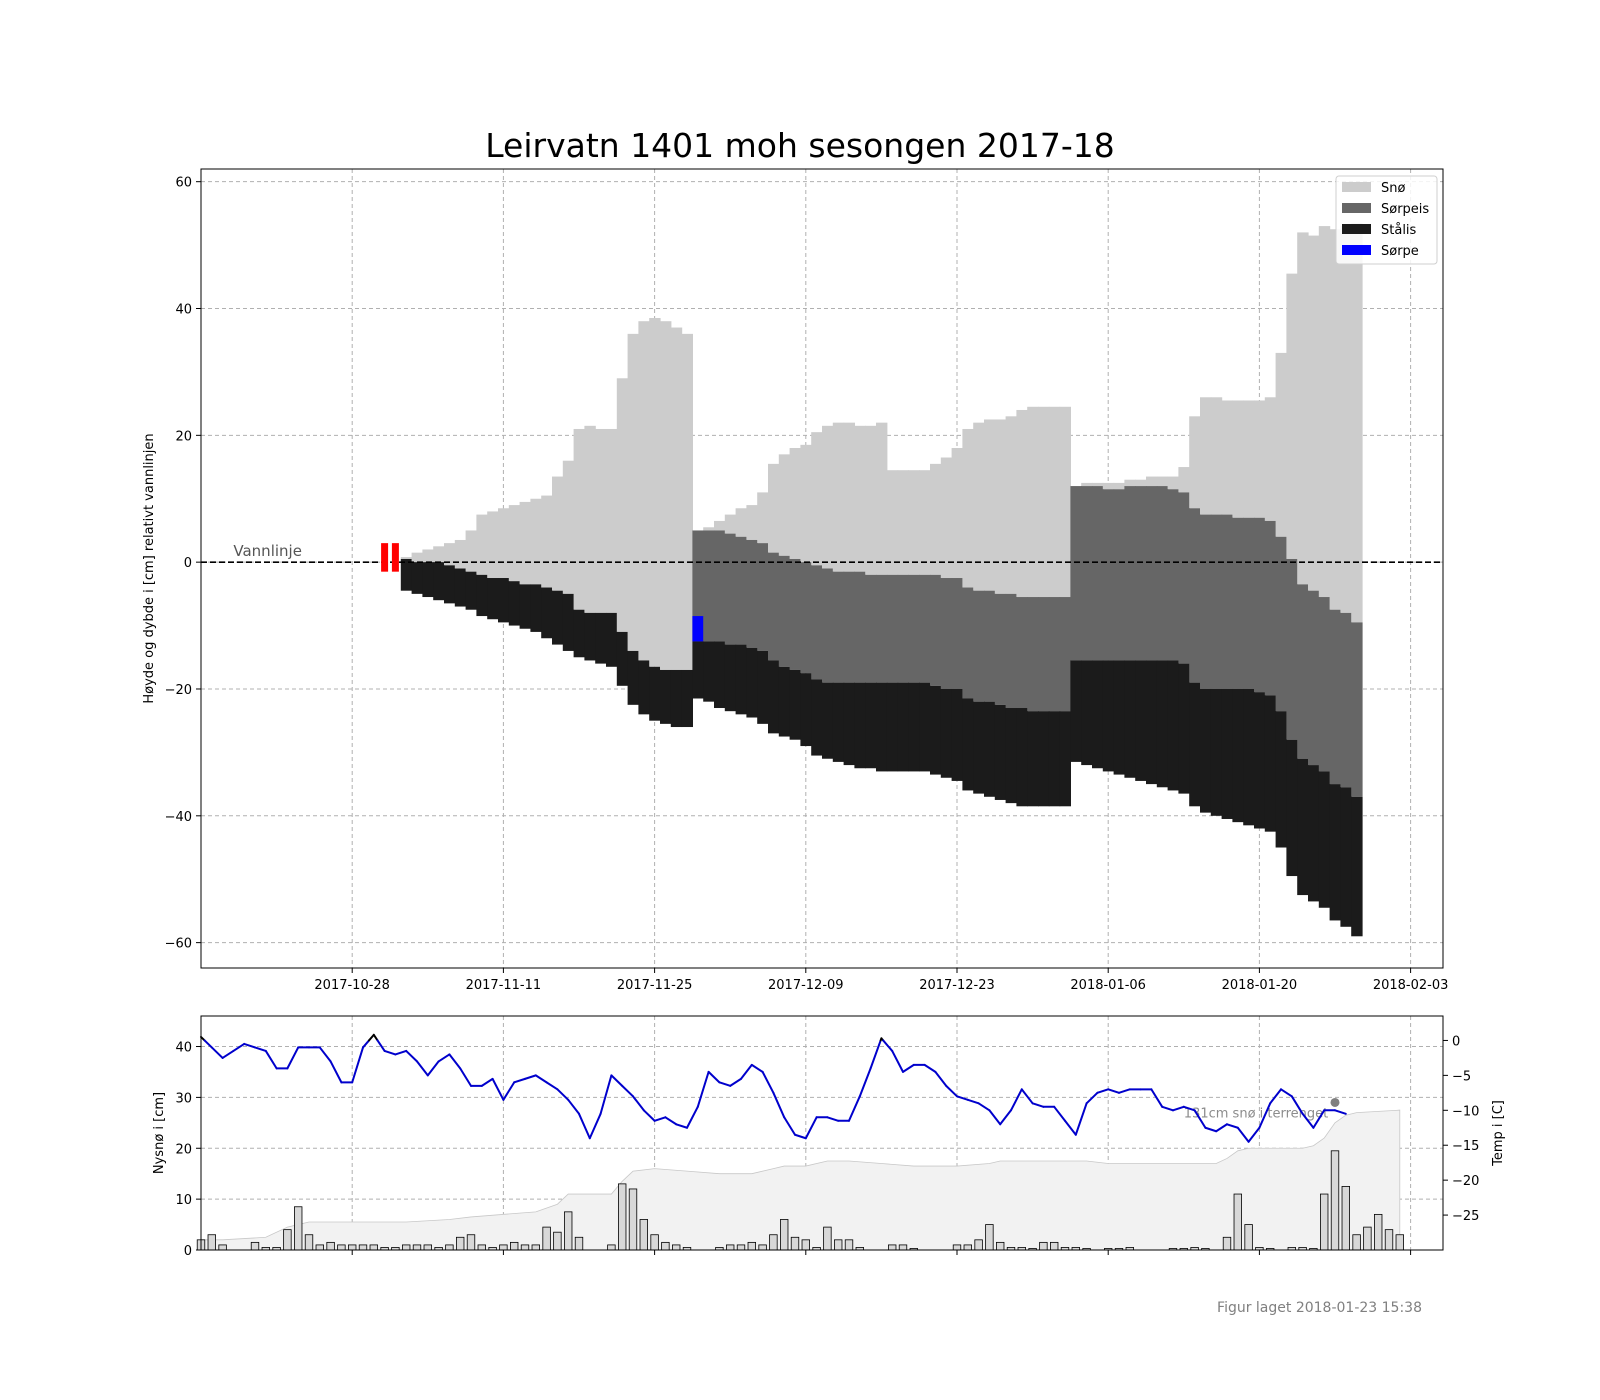 This screenshot has width=1600, height=1400. Describe the element at coordinates (352, 985) in the screenshot. I see `x-tick-label: 2017-10-28` at that location.